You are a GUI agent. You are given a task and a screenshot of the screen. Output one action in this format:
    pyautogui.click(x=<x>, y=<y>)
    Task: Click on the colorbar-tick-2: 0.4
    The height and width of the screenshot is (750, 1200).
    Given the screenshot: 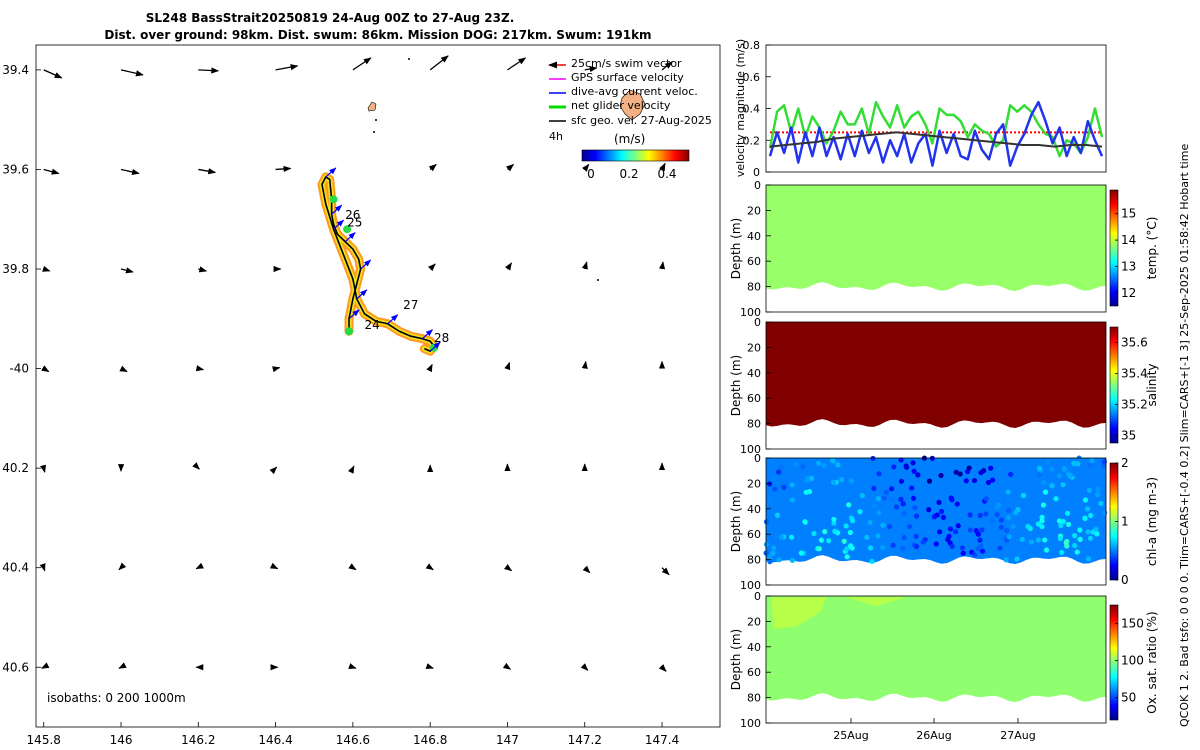 What is the action you would take?
    pyautogui.click(x=666, y=174)
    